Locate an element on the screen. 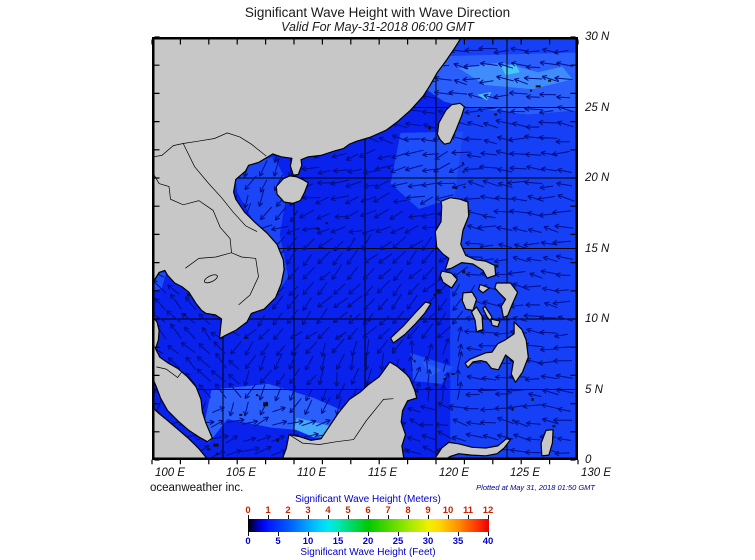  credit-text: oceanweather inc. is located at coordinates (197, 488).